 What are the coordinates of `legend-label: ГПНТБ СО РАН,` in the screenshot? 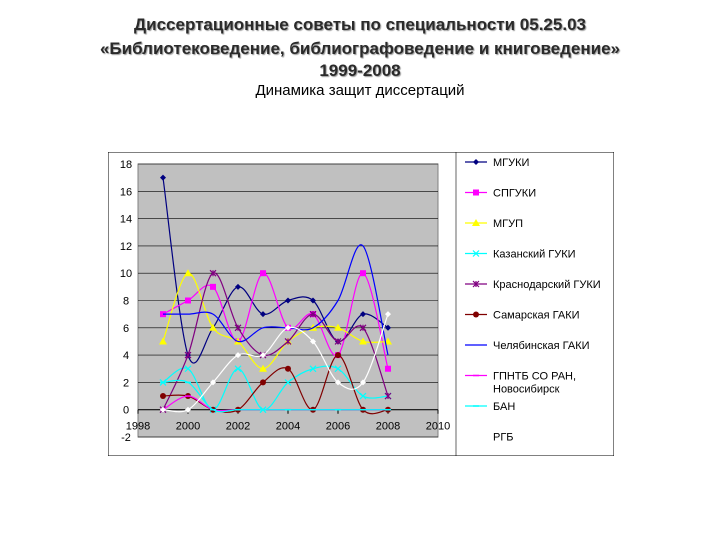 It's located at (534, 377).